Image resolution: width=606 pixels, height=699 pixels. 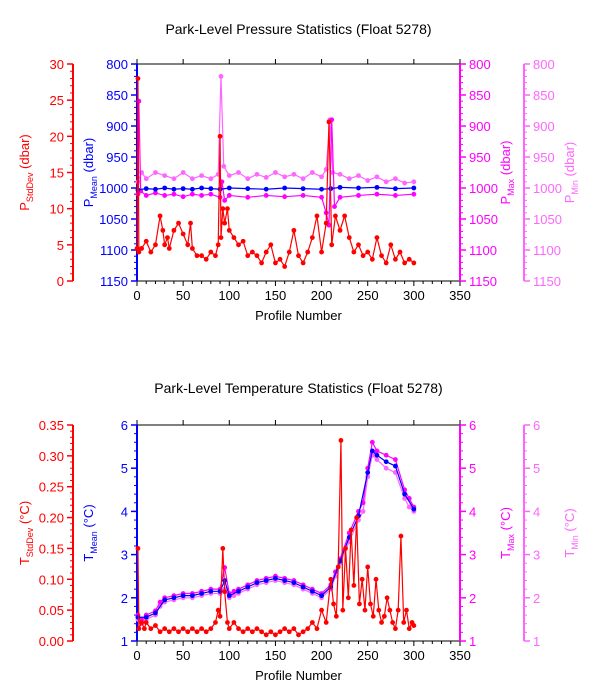 I want to click on stddev-tick-label: 30, so click(x=57, y=64).